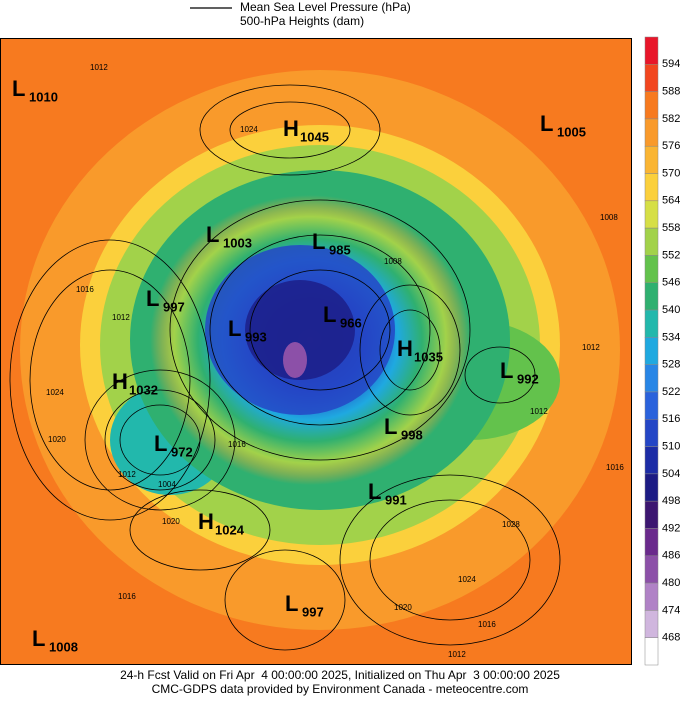 The image size is (680, 705). Describe the element at coordinates (571, 131) in the screenshot. I see `center-value: 1005` at that location.